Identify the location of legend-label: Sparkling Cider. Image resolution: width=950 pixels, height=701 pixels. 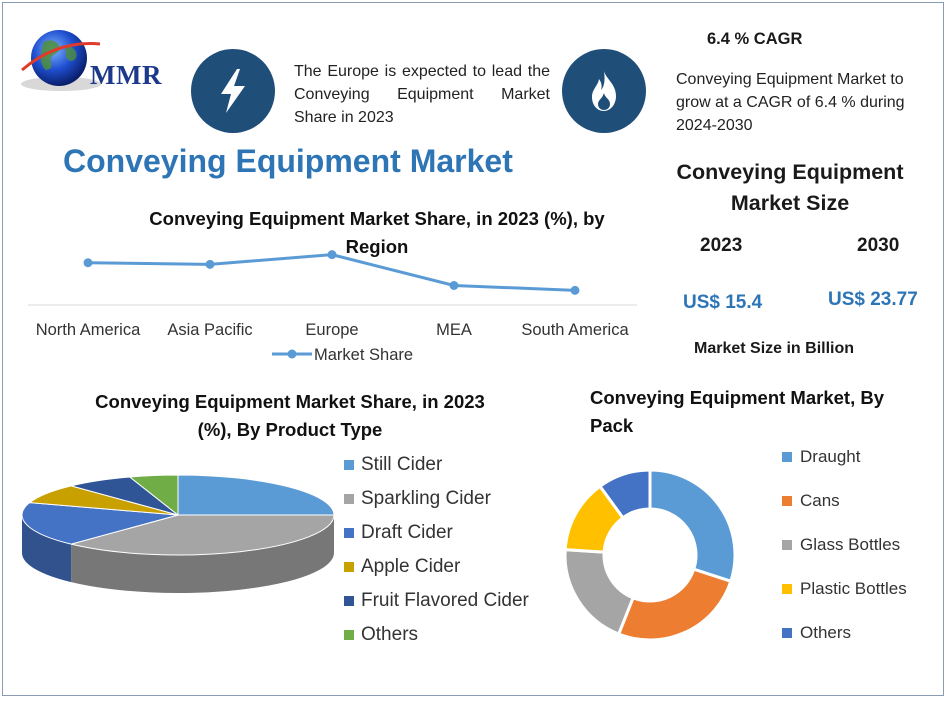
(426, 498).